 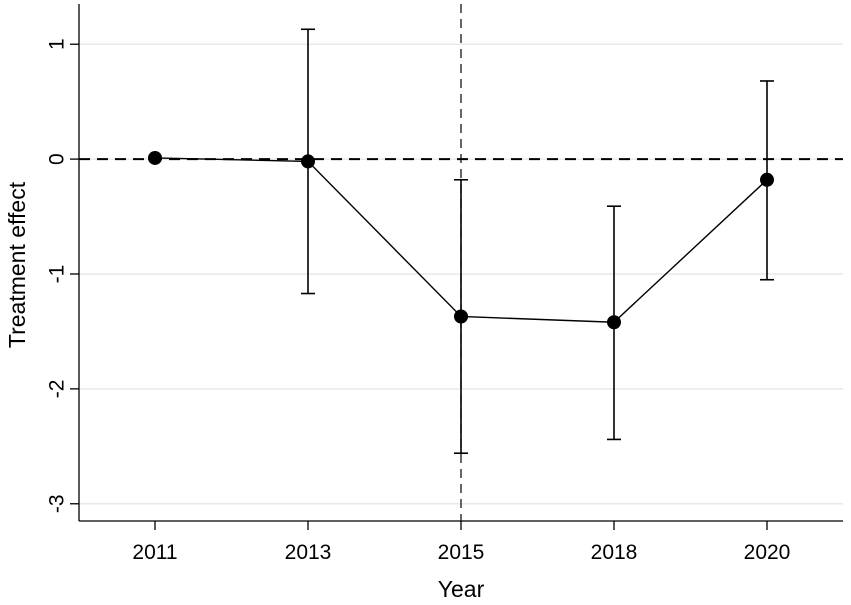 What do you see at coordinates (614, 552) in the screenshot?
I see `x-tick-label: 2018` at bounding box center [614, 552].